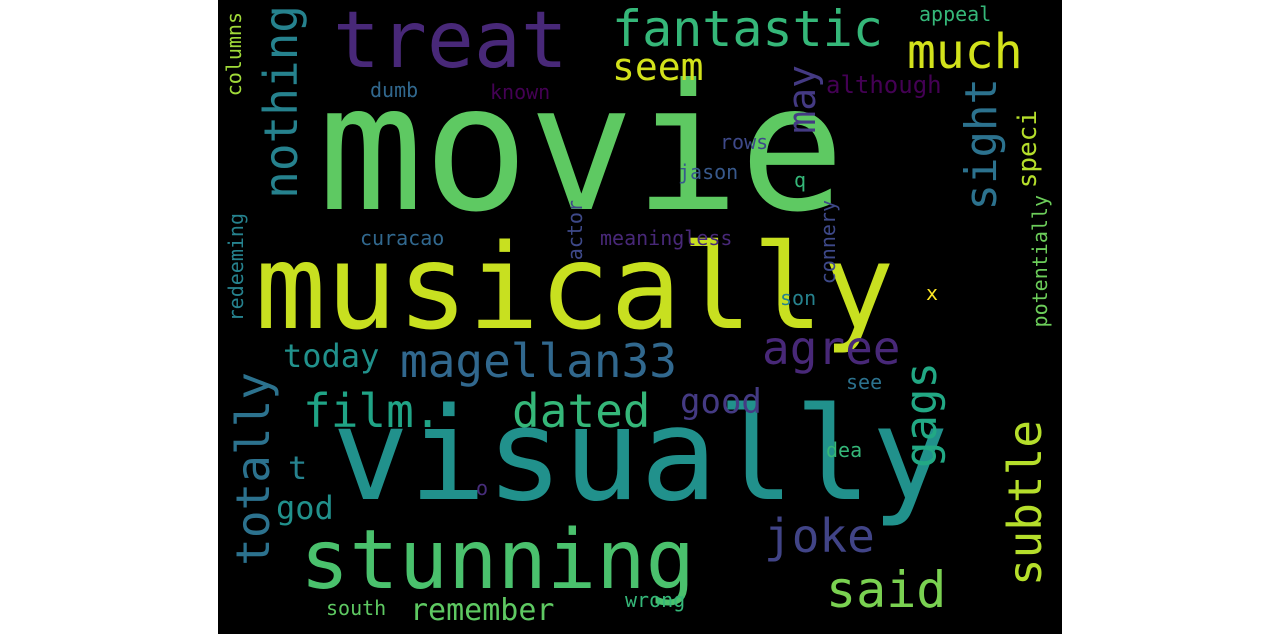 This screenshot has height=634, width=1280. What do you see at coordinates (965, 52) in the screenshot?
I see `word-much: much` at bounding box center [965, 52].